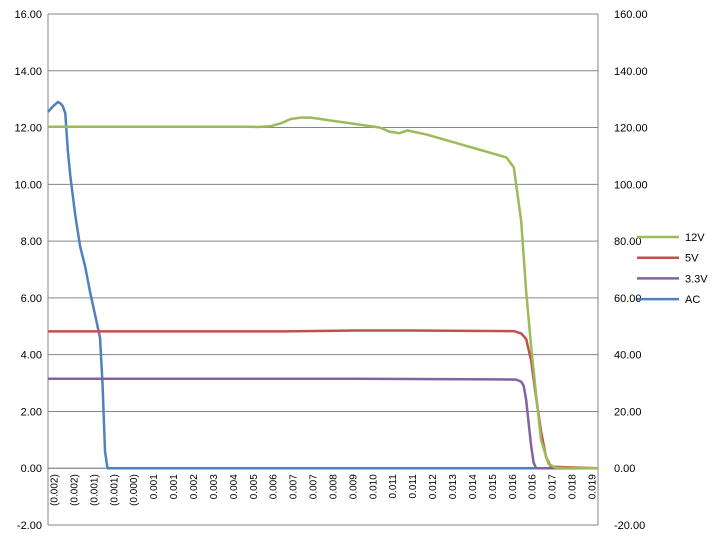 The image size is (720, 545). What do you see at coordinates (628, 242) in the screenshot?
I see `y-right-tick-label: 80.00` at bounding box center [628, 242].